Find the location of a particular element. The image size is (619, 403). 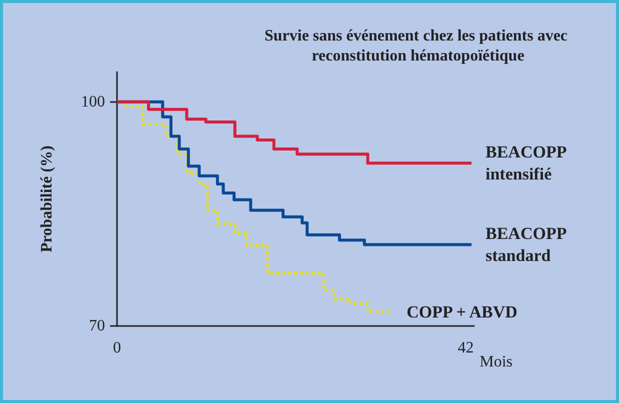

chart-title: Survie sans événement chez les patients avec reconstitution hématopoïétique is located at coordinates (418, 46).